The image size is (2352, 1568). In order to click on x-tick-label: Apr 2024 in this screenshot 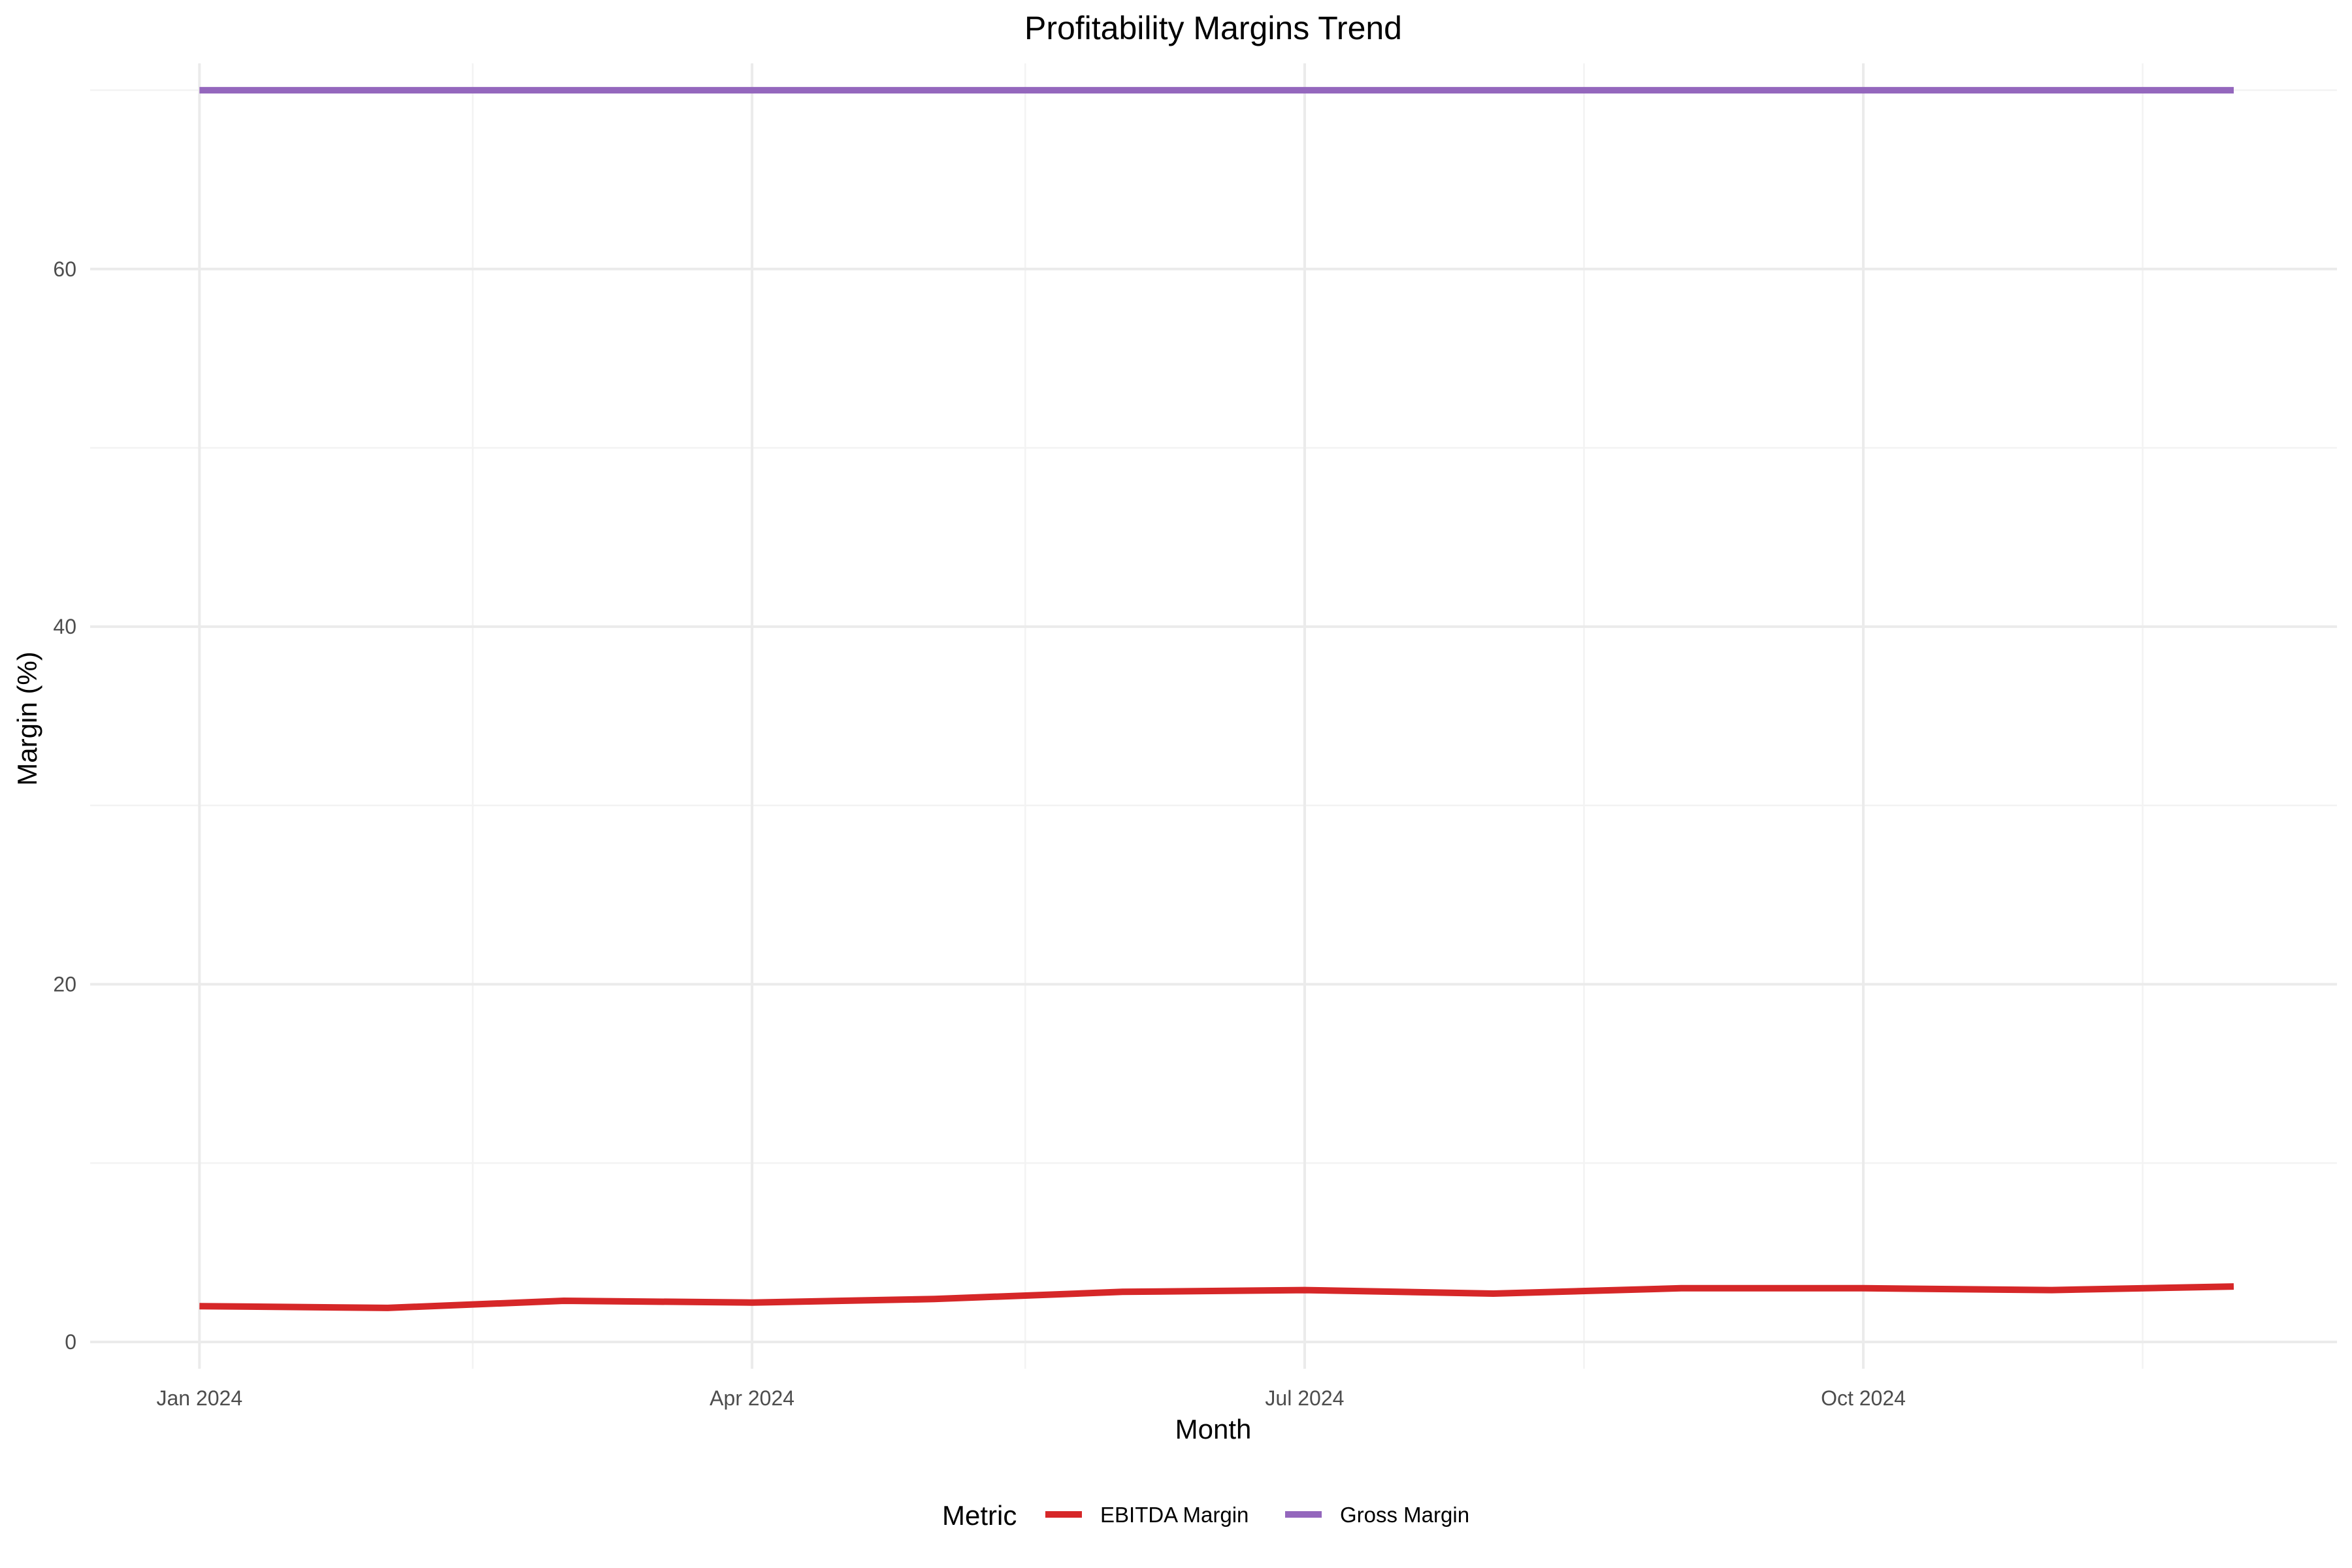, I will do `click(752, 1398)`.